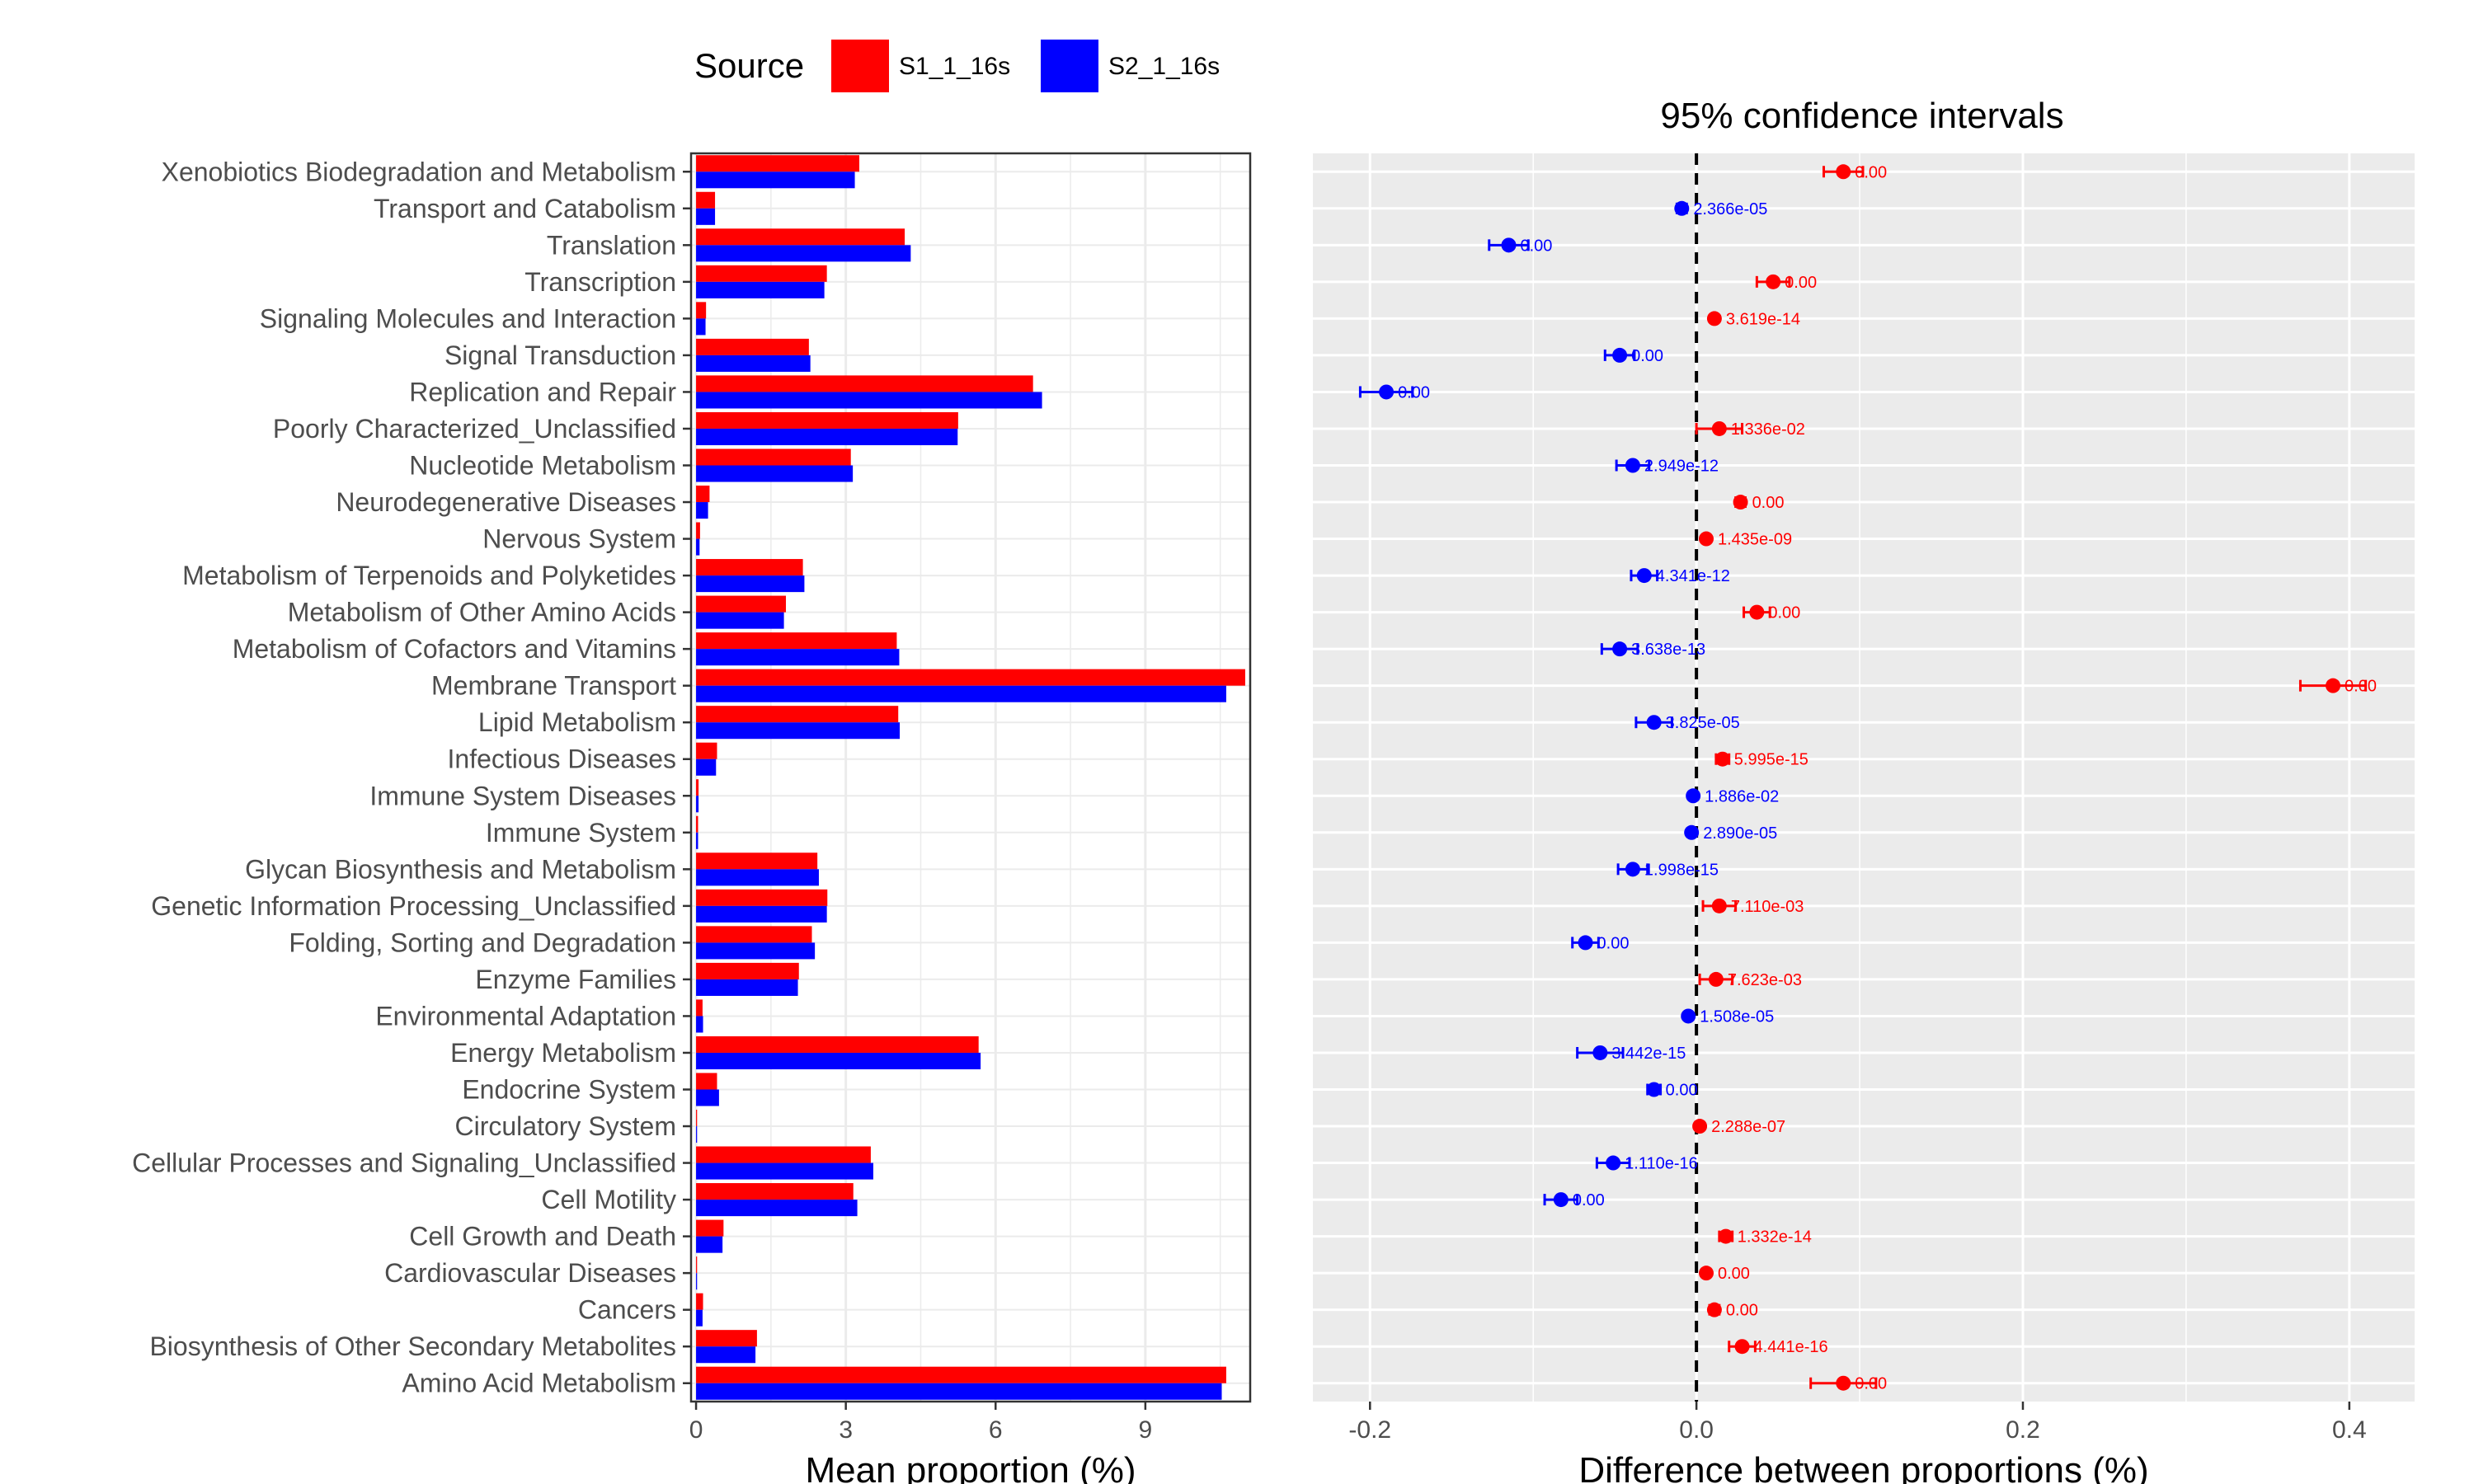 This screenshot has width=2474, height=1484. What do you see at coordinates (1763, 319) in the screenshot?
I see `p-value-label: 3.619e-14` at bounding box center [1763, 319].